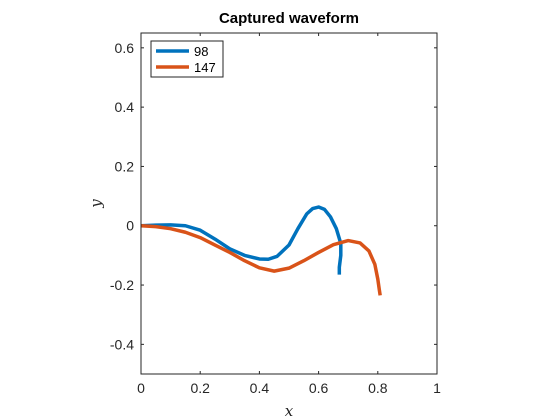 The height and width of the screenshot is (420, 560). Describe the element at coordinates (200, 388) in the screenshot. I see `x-tick-label: 0.2` at that location.